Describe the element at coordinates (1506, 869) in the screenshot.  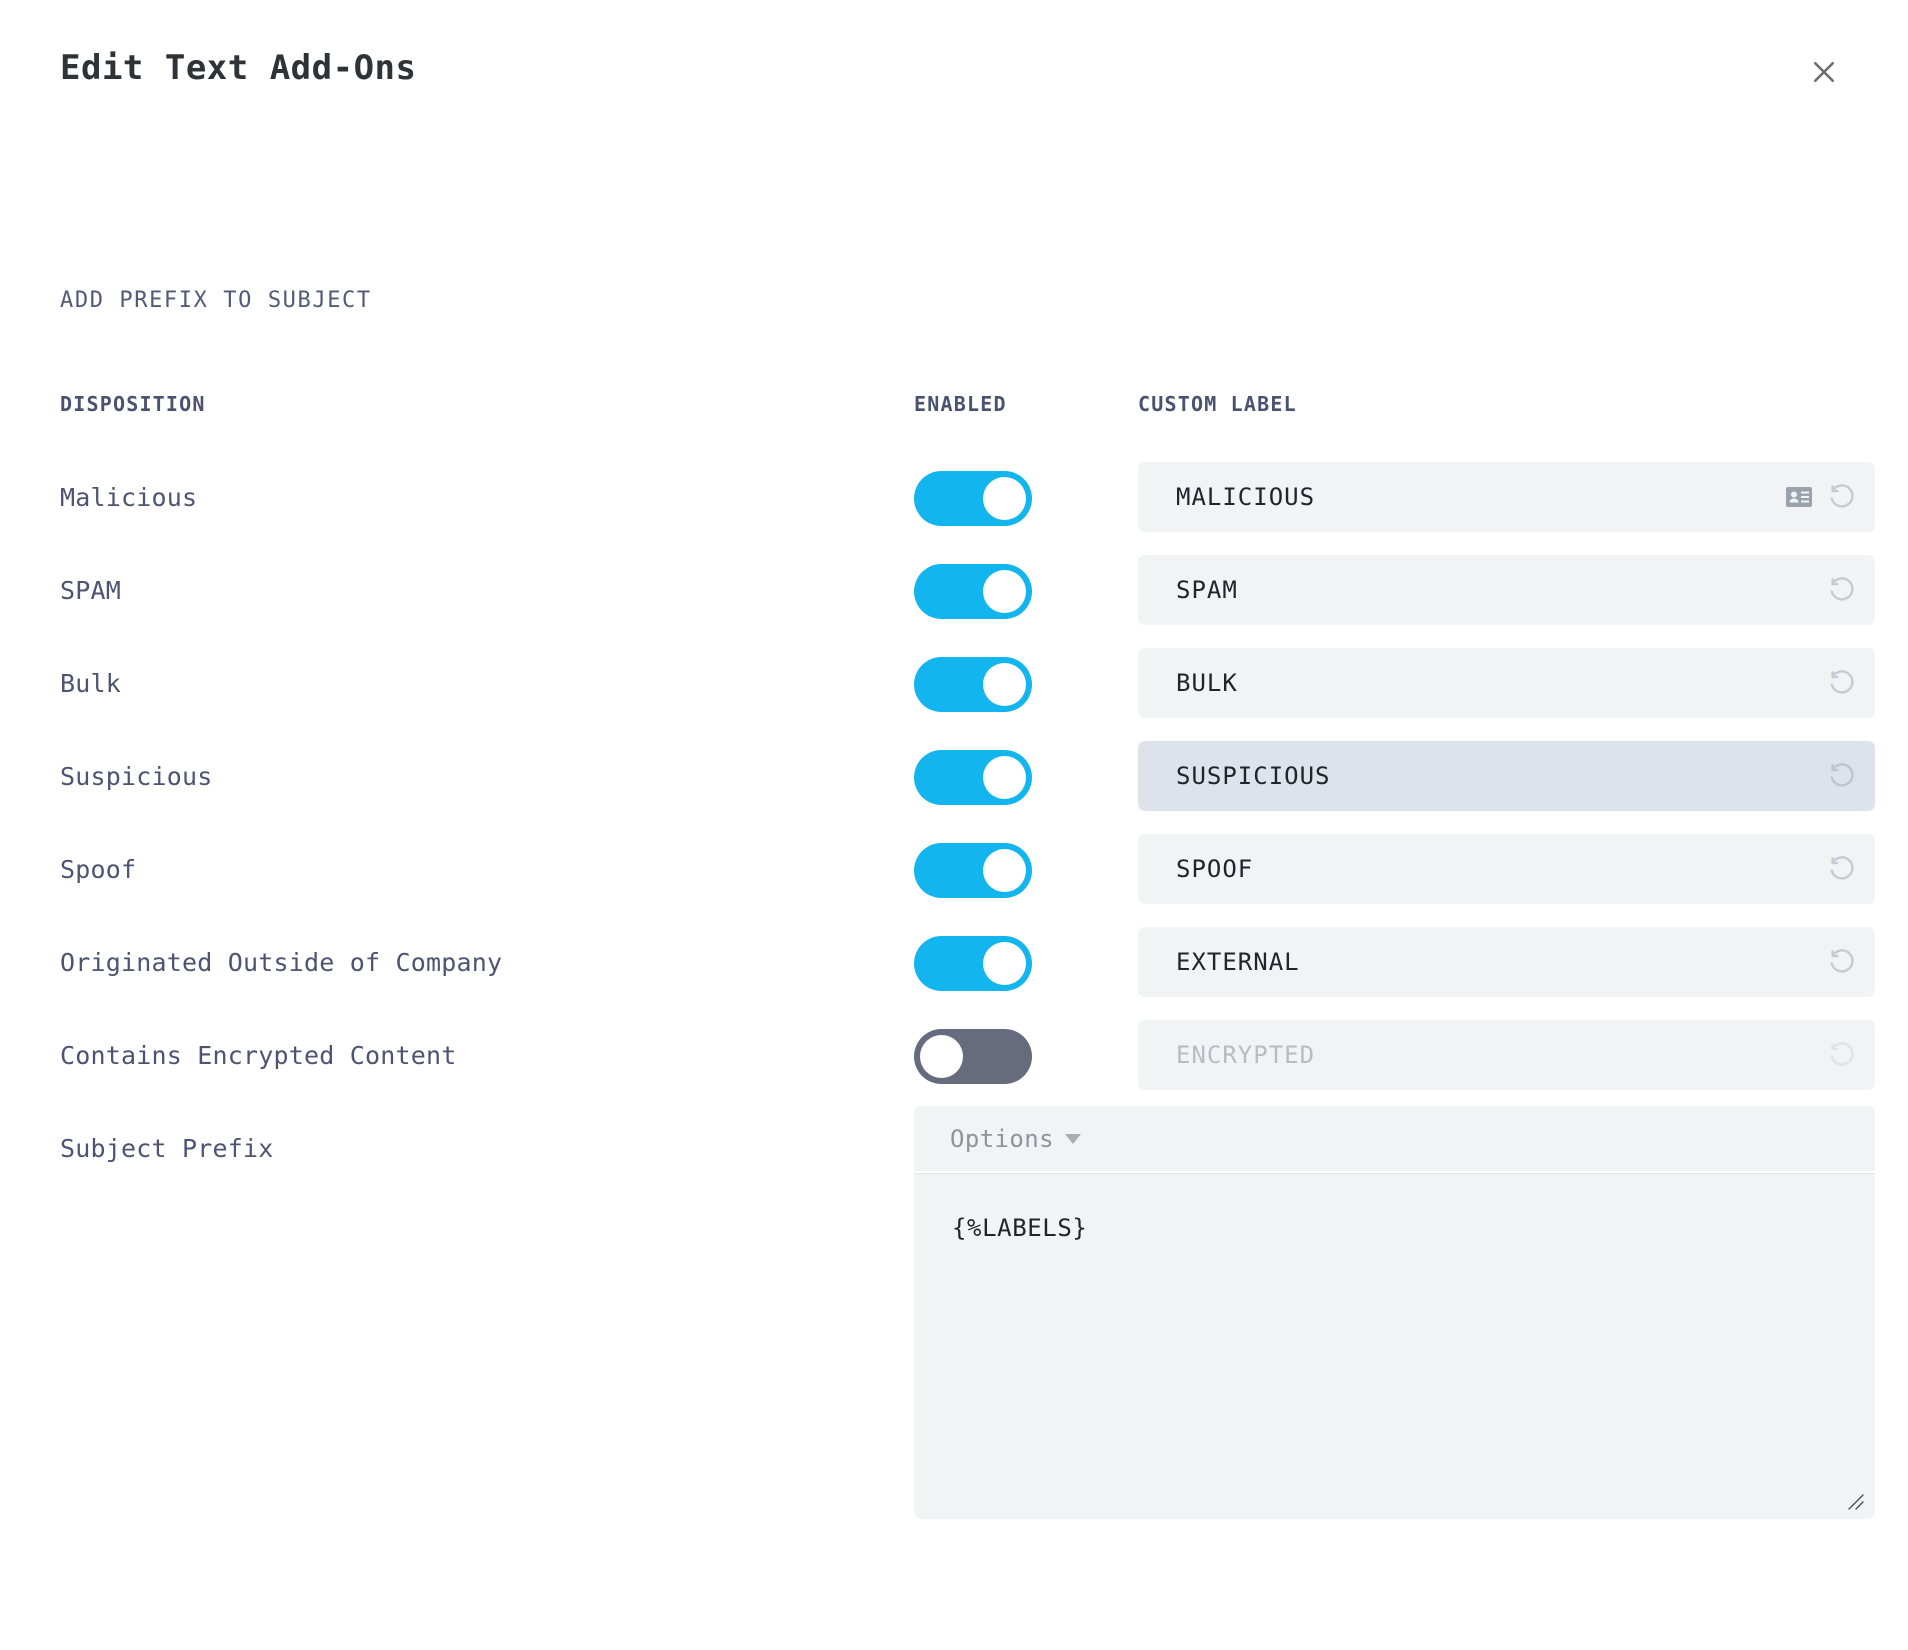
I see `custom-label-input: SPOOF` at that location.